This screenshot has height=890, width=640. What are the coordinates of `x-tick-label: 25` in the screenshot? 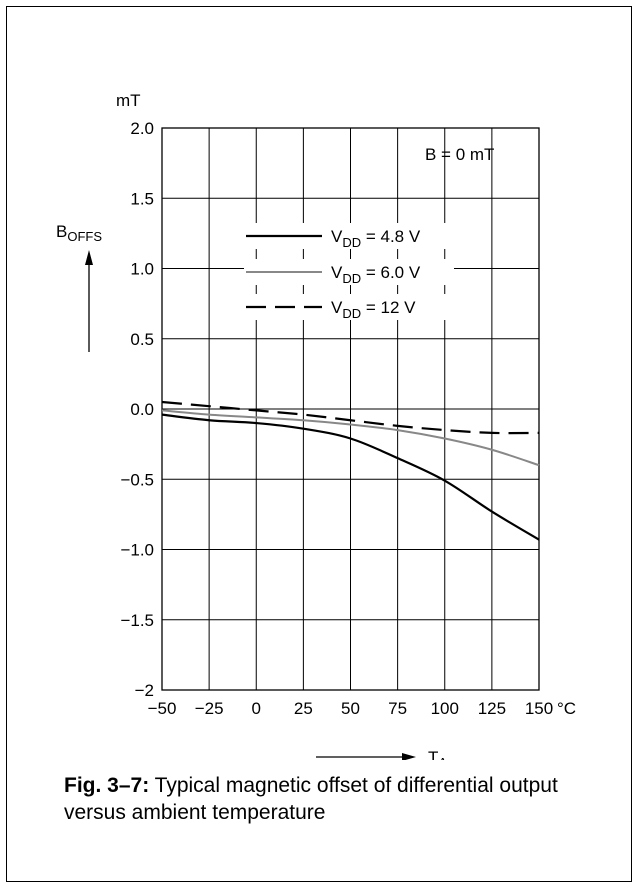 It's located at (303, 708).